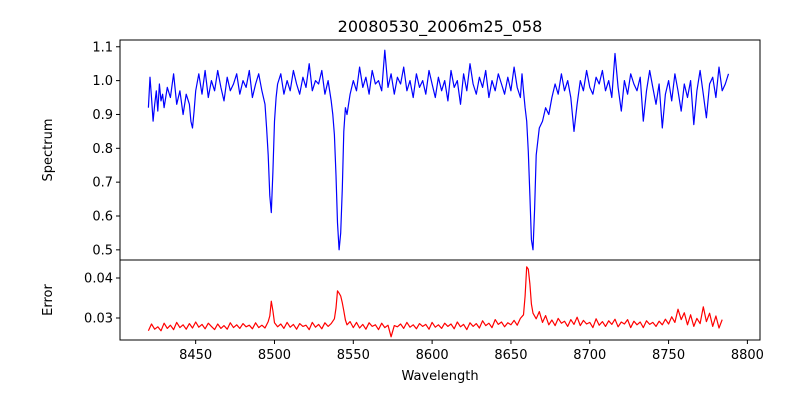  I want to click on spectrum-y-tick-label: 0.8, so click(102, 149).